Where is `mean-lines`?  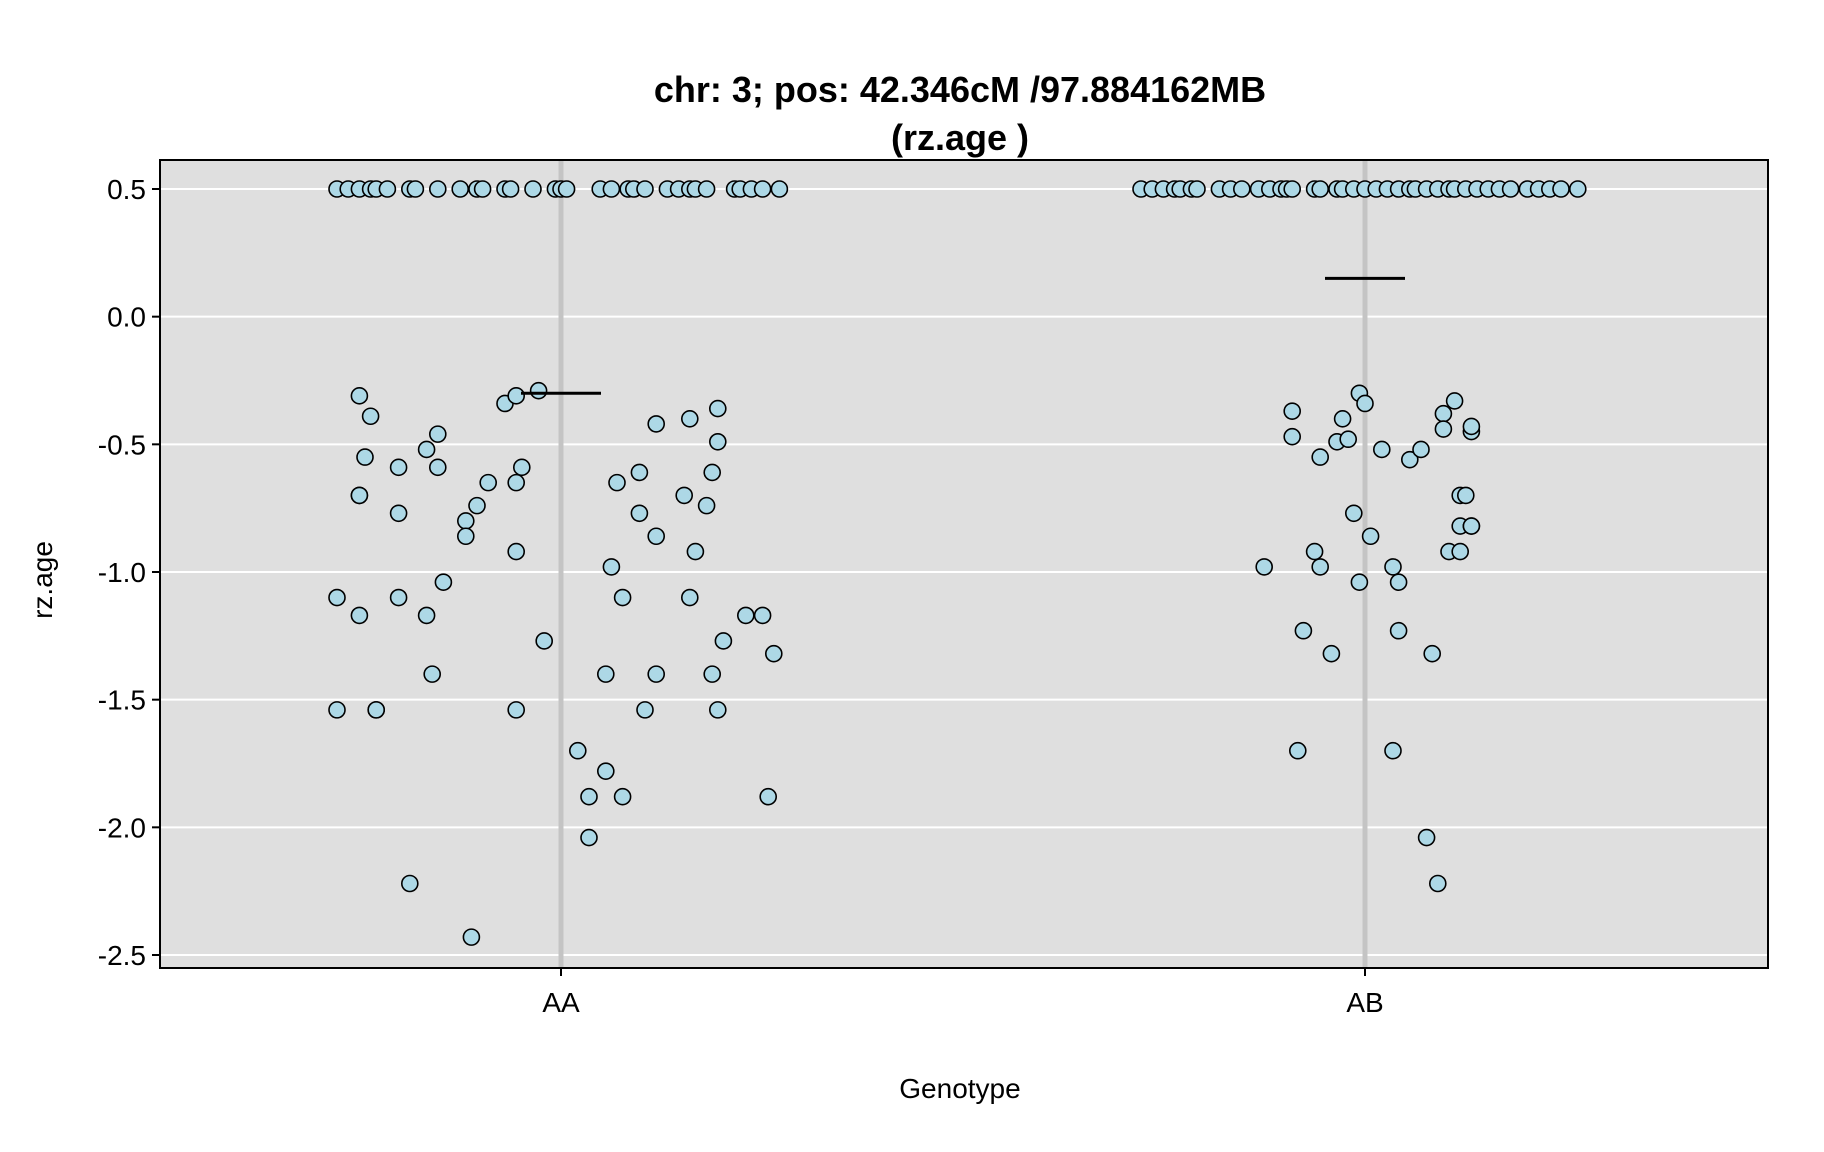 mean-lines is located at coordinates (963, 335).